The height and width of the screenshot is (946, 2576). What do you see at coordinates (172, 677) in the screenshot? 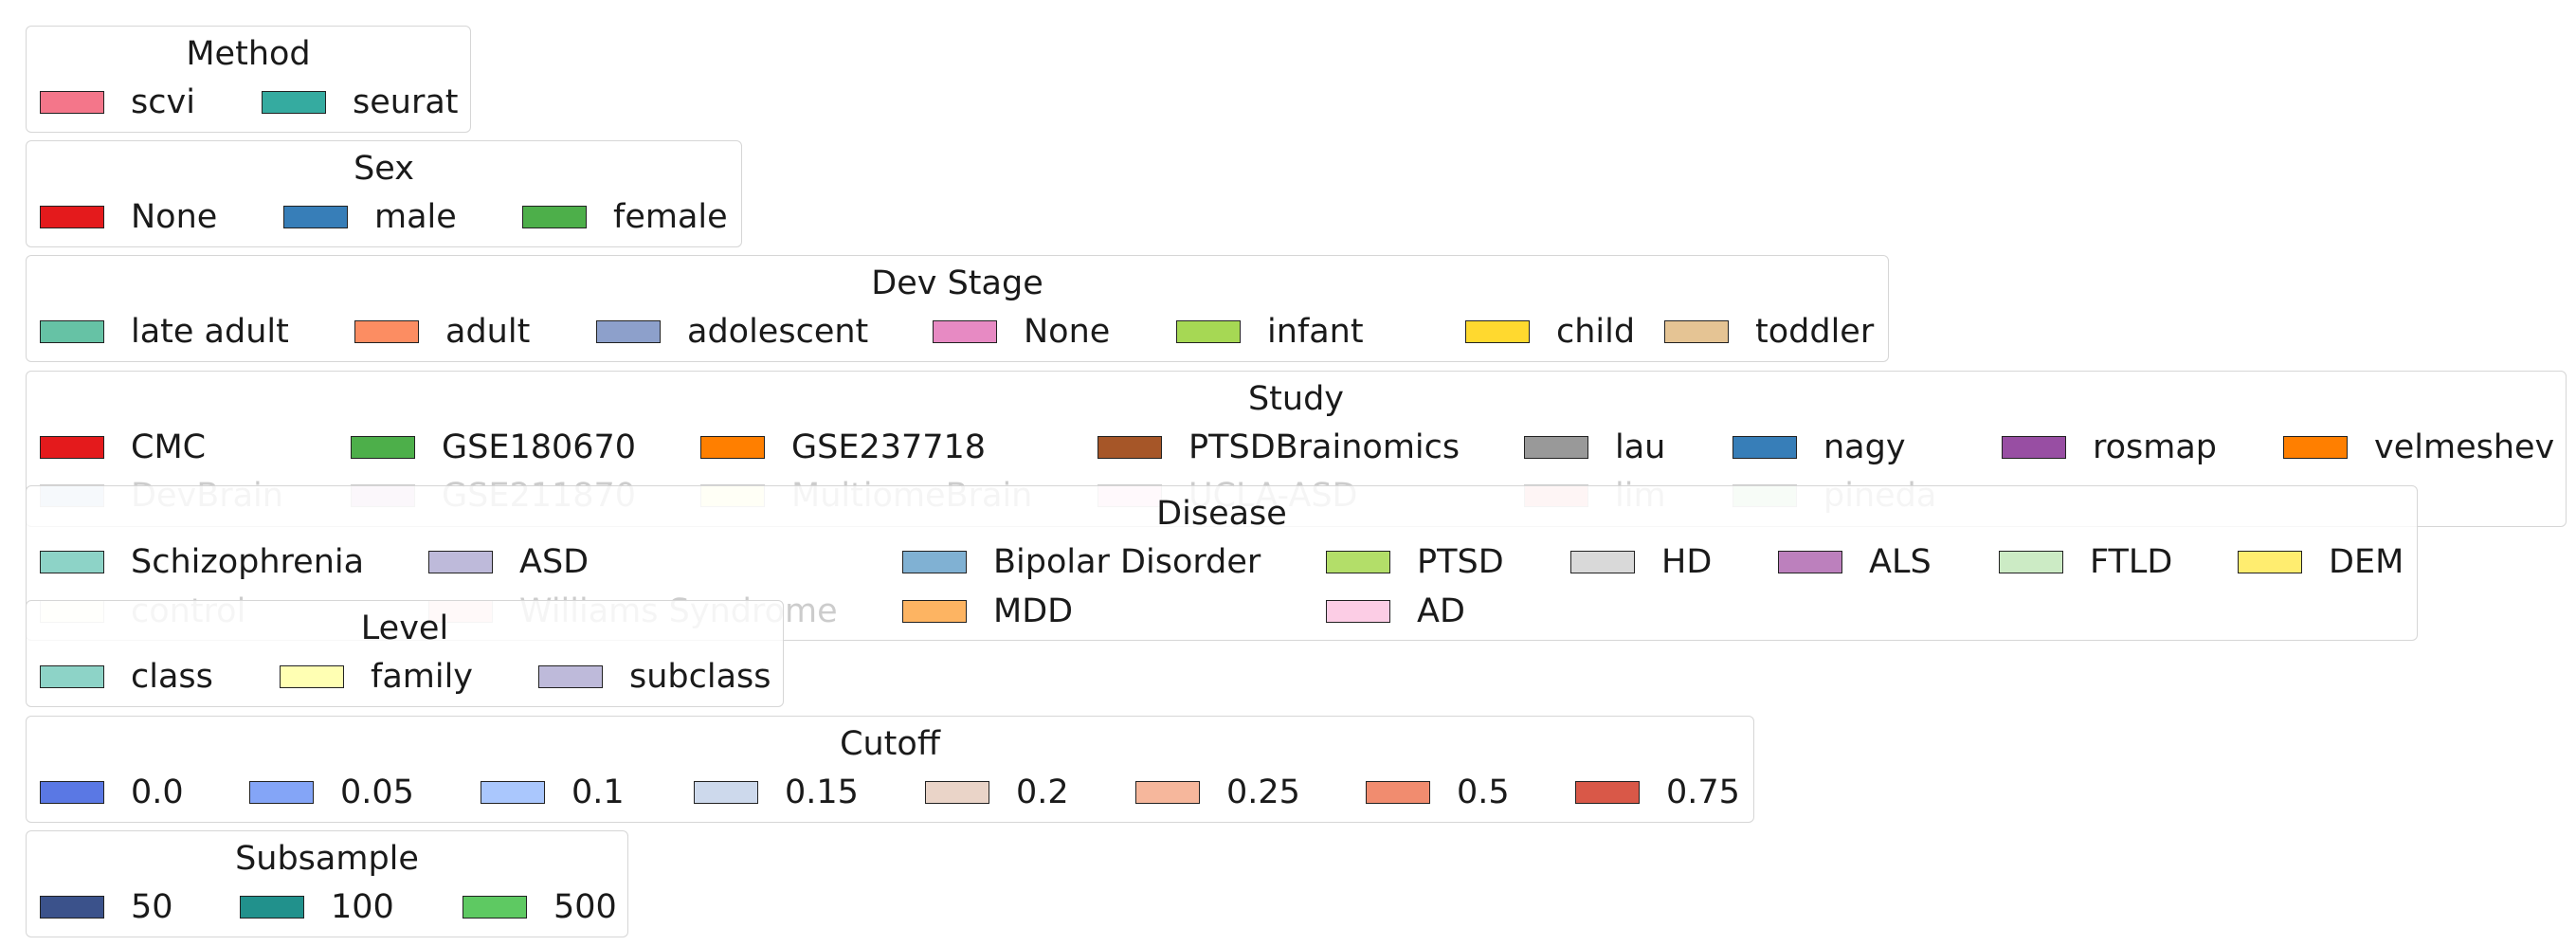
I see `legend-label: class` at bounding box center [172, 677].